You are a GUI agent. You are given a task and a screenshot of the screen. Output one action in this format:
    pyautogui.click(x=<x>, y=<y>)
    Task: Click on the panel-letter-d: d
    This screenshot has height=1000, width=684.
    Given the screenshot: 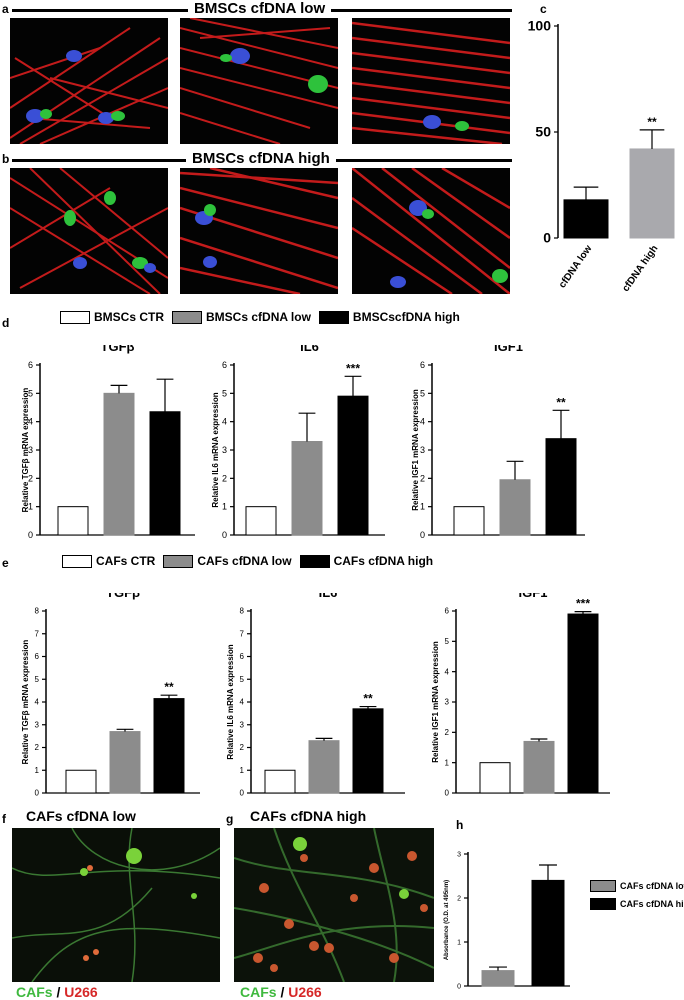 What is the action you would take?
    pyautogui.click(x=6, y=323)
    